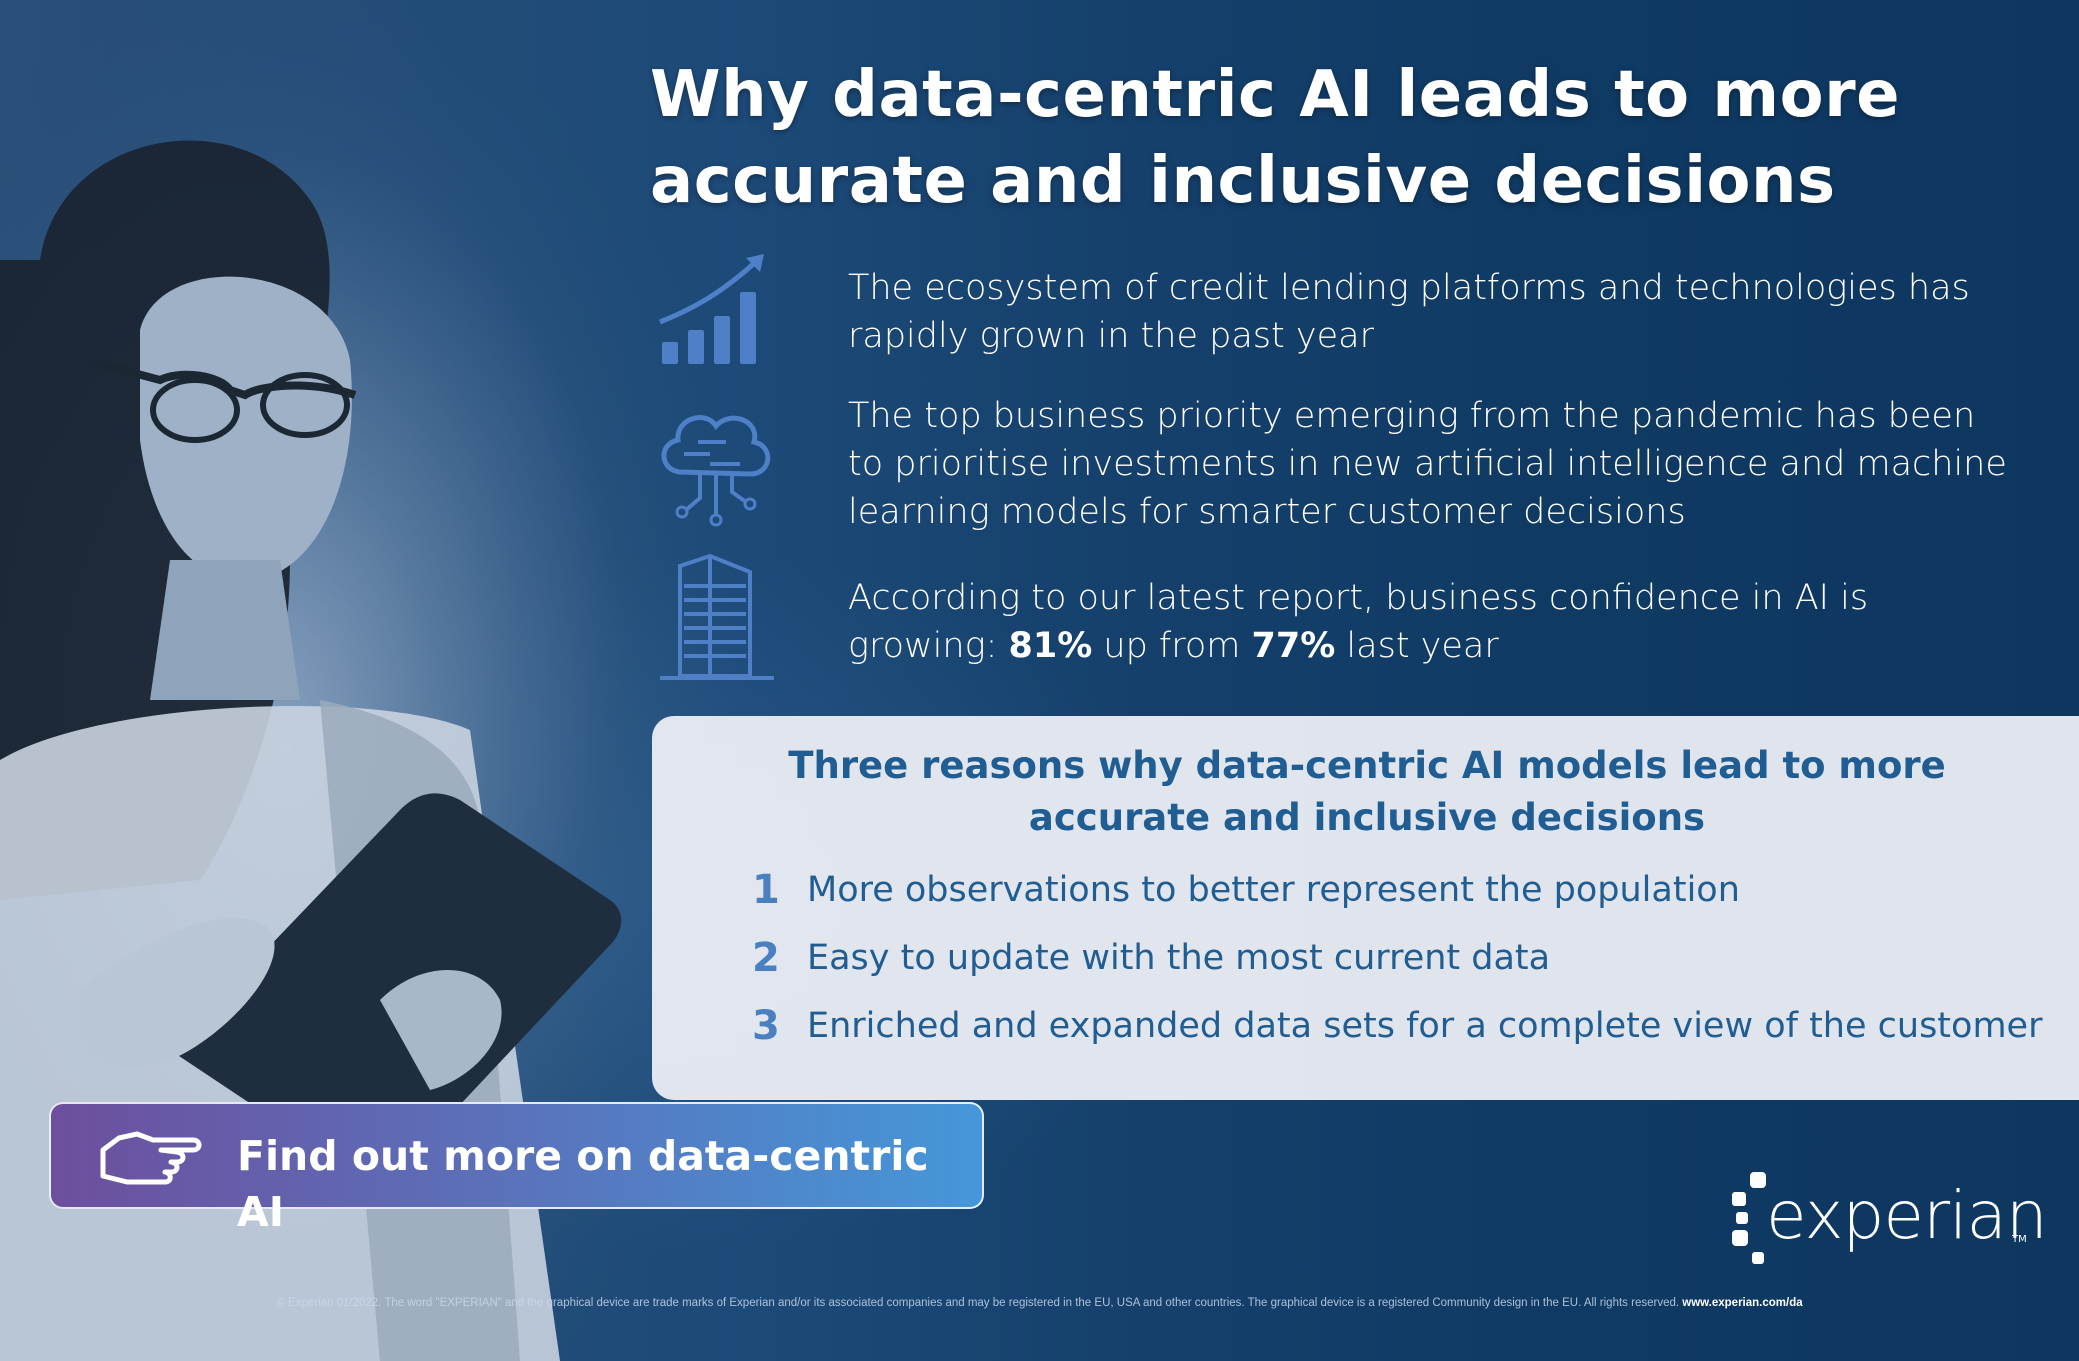 The width and height of the screenshot is (2079, 1361). I want to click on find-out-more-button: Find out more on data-centric AI, so click(516, 1169).